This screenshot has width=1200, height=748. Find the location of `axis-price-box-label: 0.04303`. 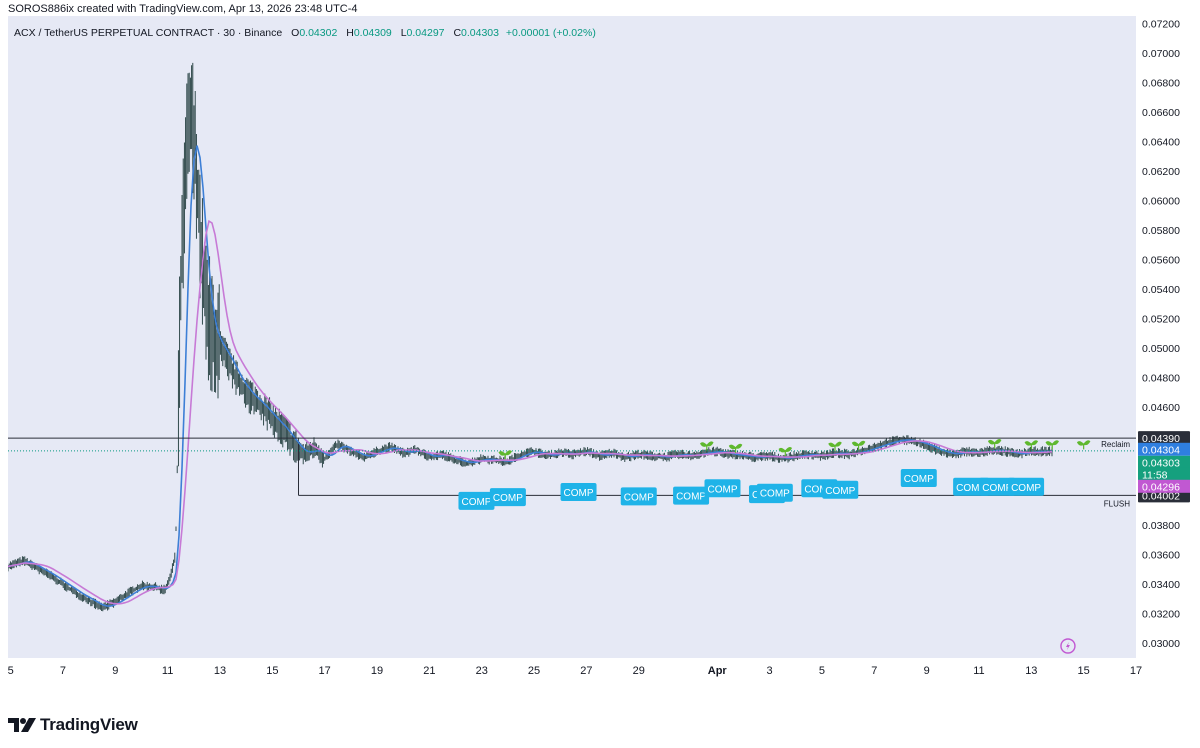

axis-price-box-label: 0.04303 is located at coordinates (1161, 463).